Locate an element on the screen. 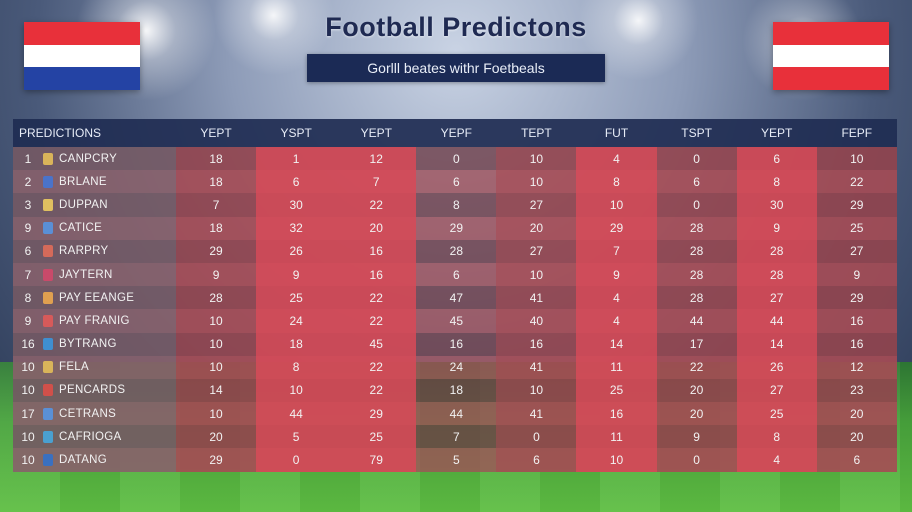 The width and height of the screenshot is (912, 512). header-col-5: TEPT is located at coordinates (536, 133).